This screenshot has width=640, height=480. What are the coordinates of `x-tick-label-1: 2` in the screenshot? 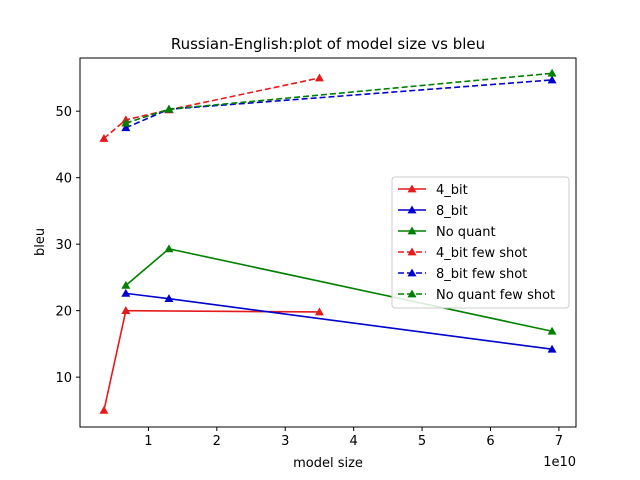 It's located at (217, 441).